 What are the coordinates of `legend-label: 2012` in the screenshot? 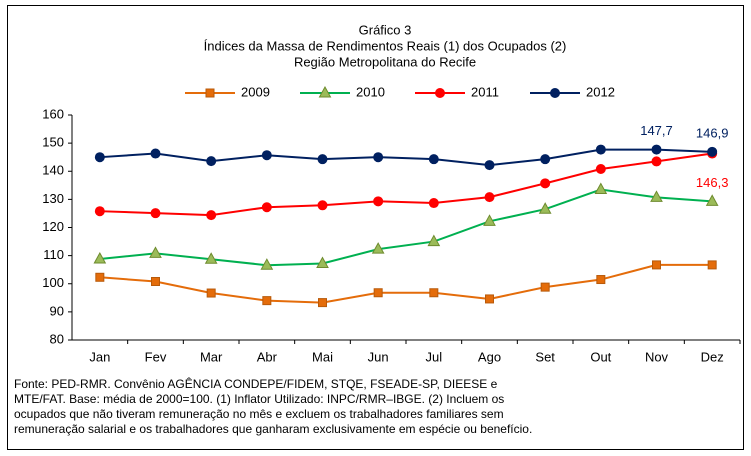 It's located at (600, 91).